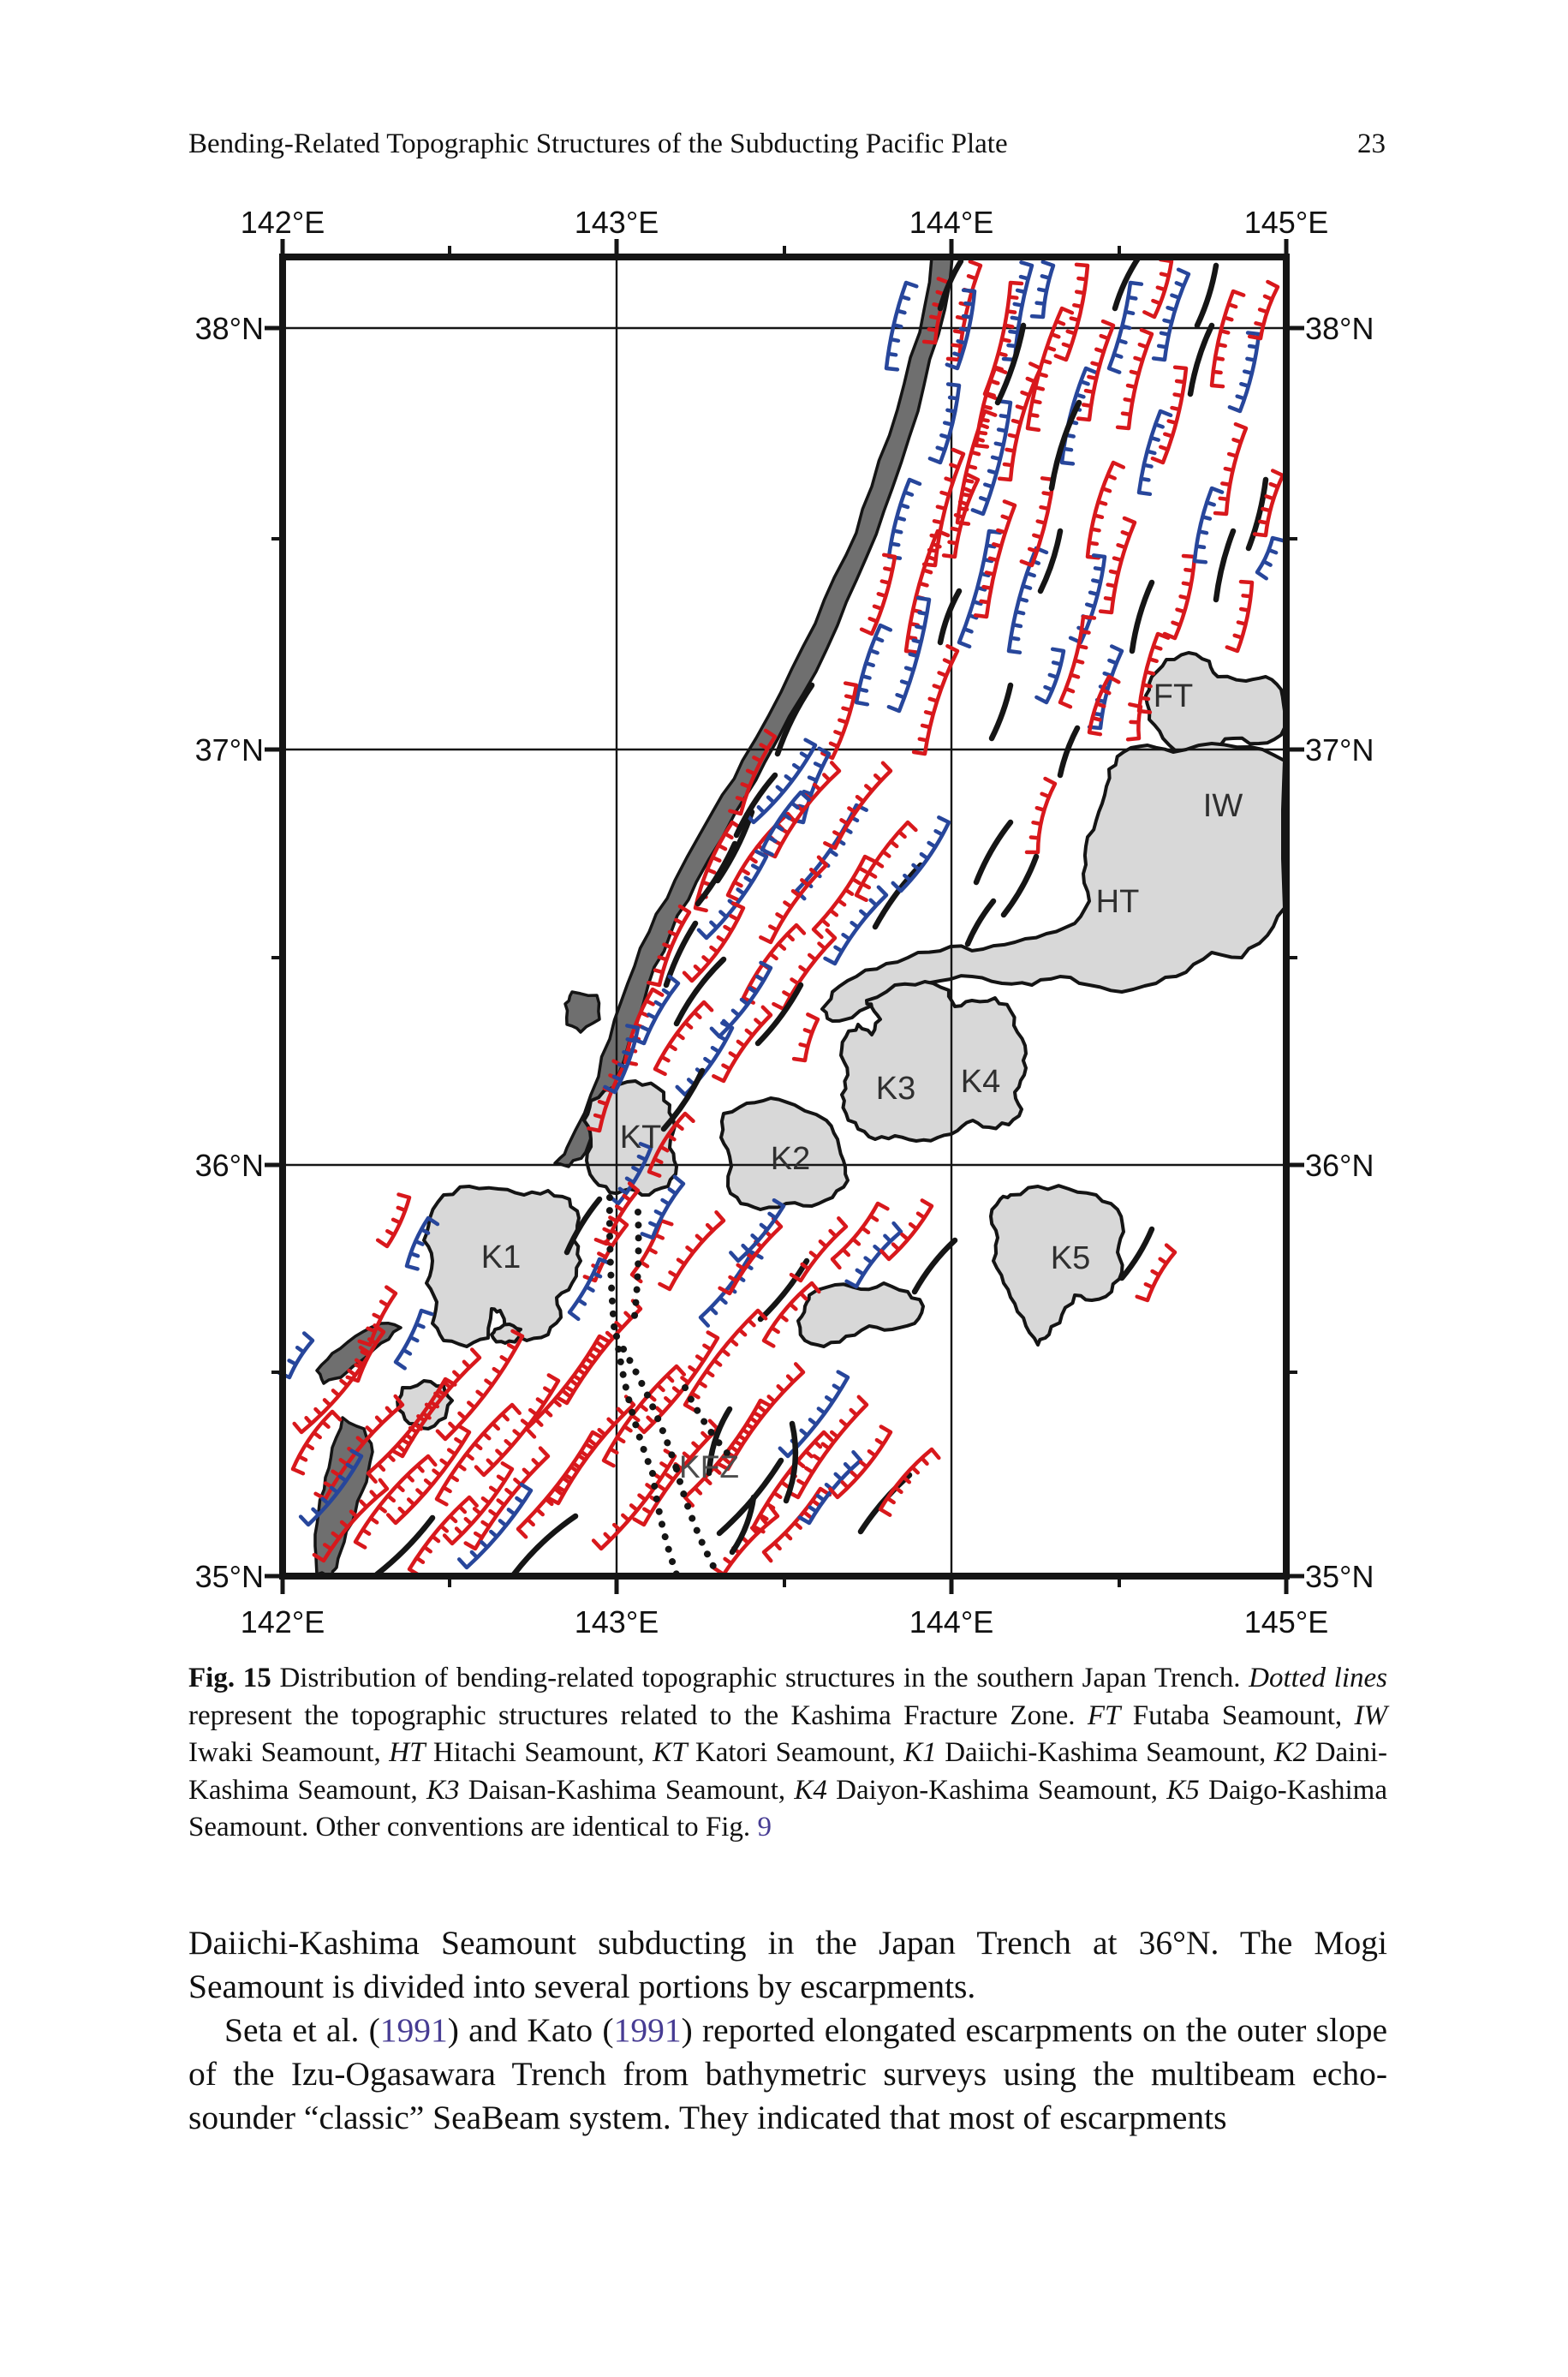  Describe the element at coordinates (1371, 143) in the screenshot. I see `page-number: 23` at that location.